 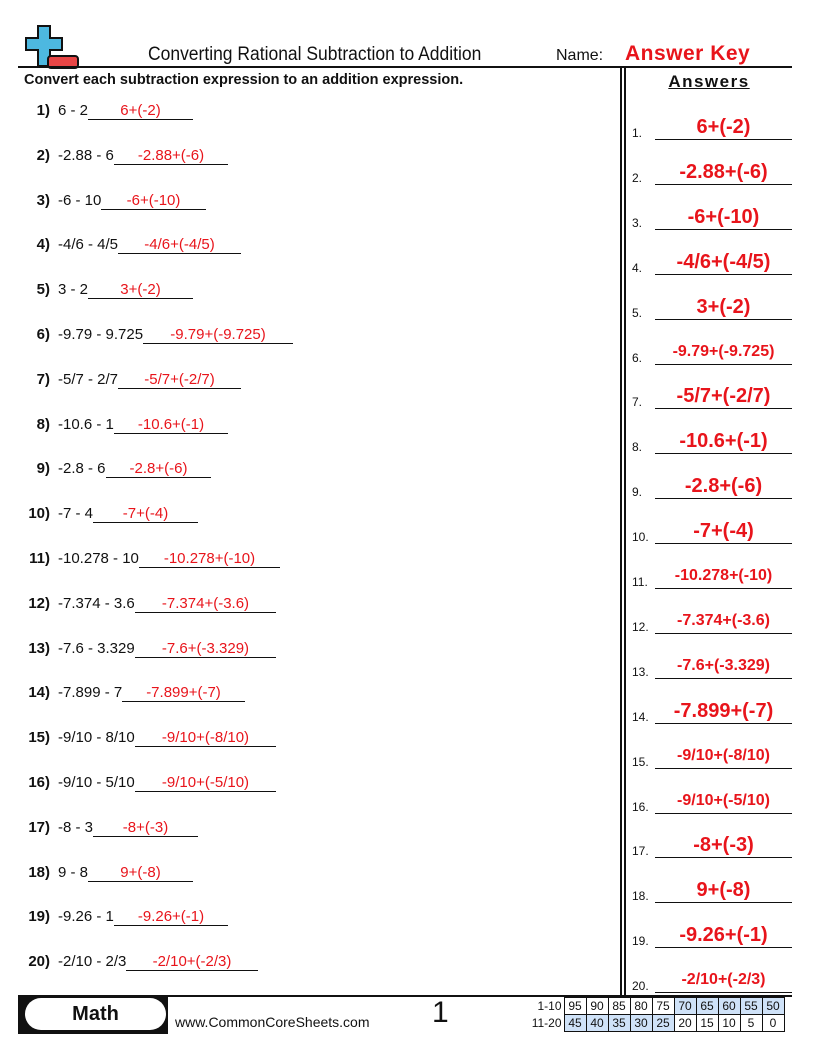 I want to click on score-cell: 20, so click(x=685, y=1023).